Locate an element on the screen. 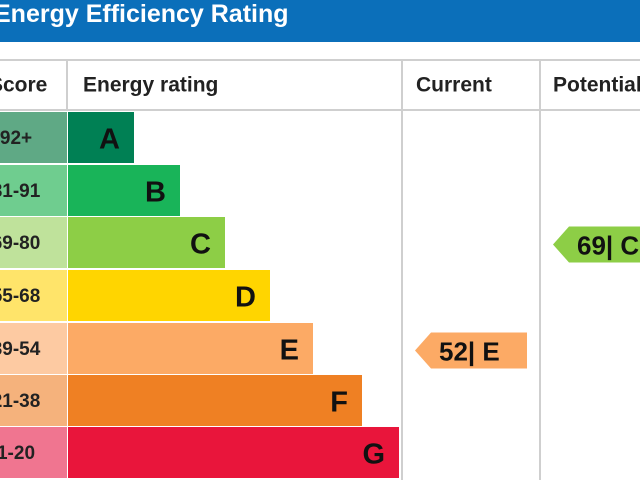 Image resolution: width=640 pixels, height=485 pixels. rating-letter: A is located at coordinates (109, 140).